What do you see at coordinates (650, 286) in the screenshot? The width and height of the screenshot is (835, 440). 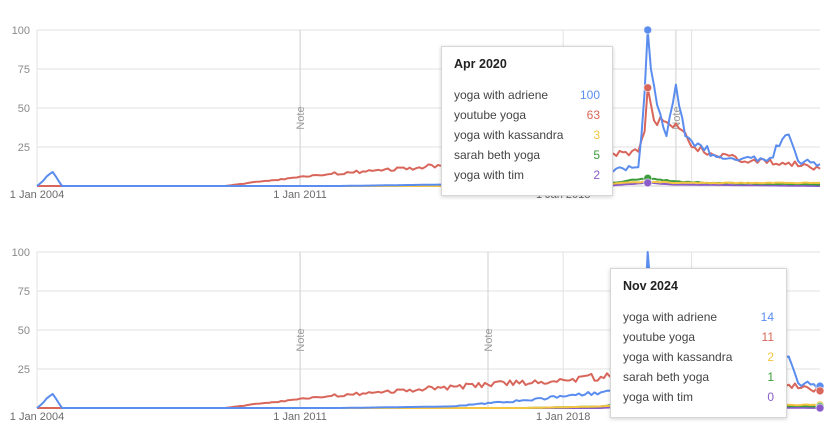 I see `tooltip-date: Nov 2024` at bounding box center [650, 286].